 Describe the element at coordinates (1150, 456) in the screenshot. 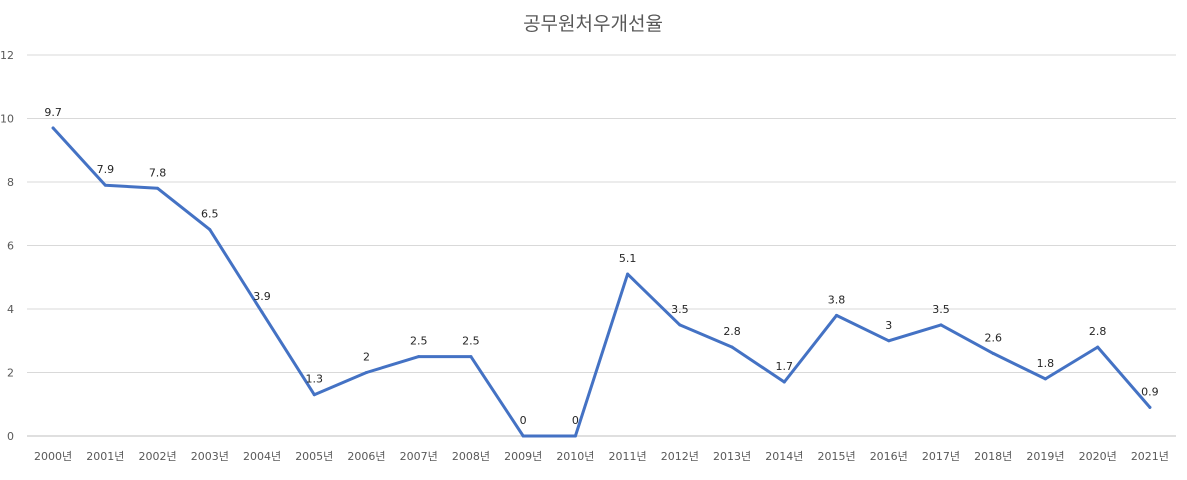

I see `x-tick-label: 2021년` at that location.